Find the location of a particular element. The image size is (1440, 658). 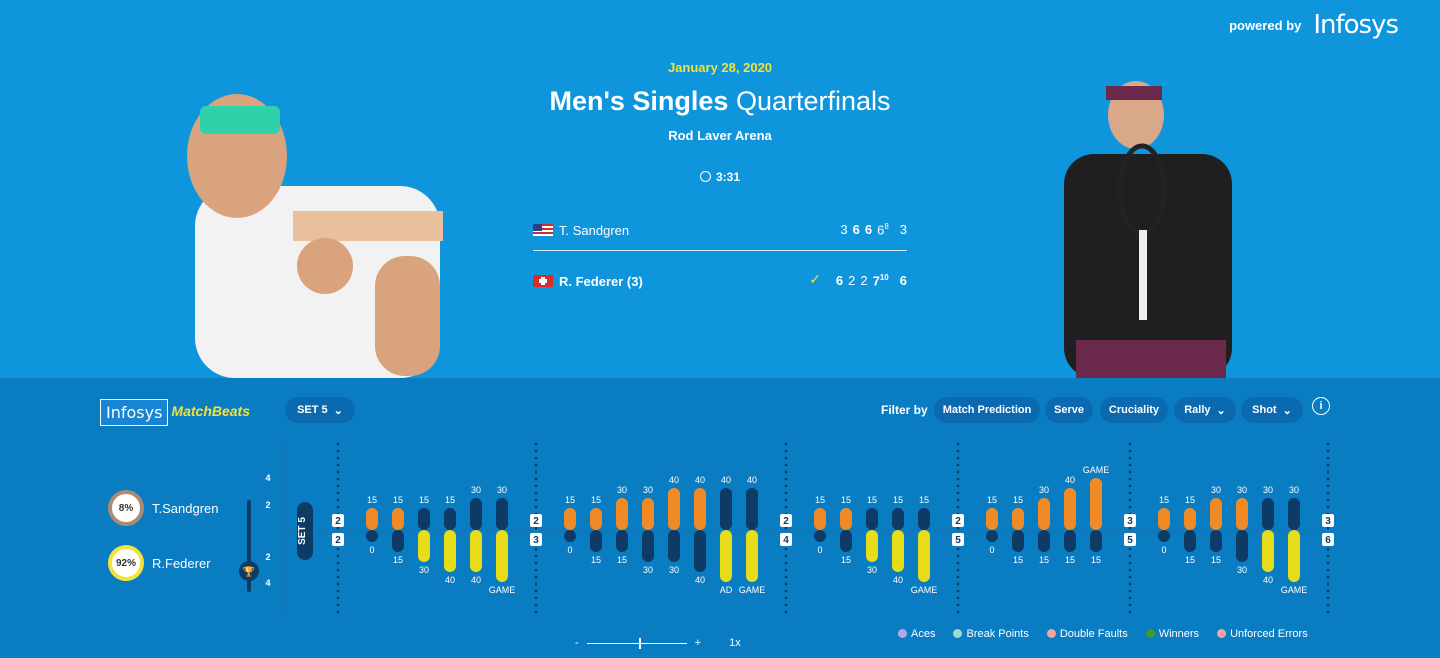

point-score-bottom: 40 is located at coordinates (700, 580).